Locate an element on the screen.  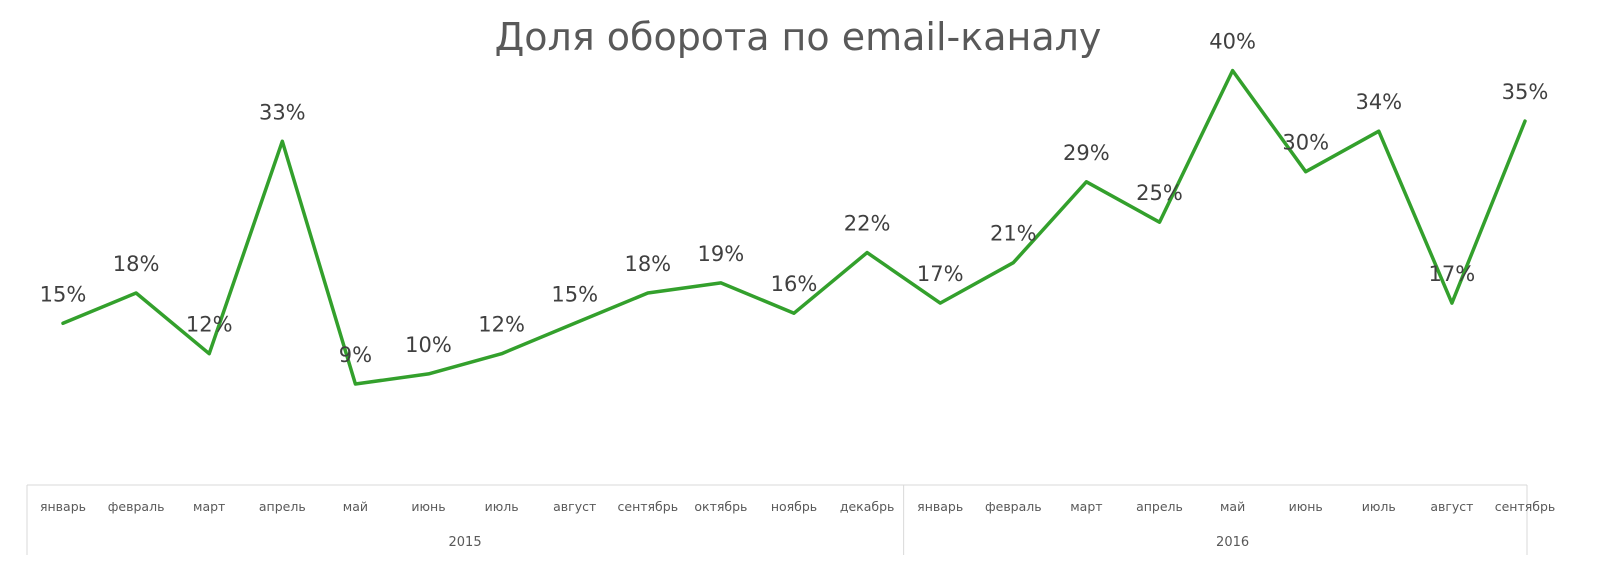
data-label: 16% is located at coordinates (794, 284).